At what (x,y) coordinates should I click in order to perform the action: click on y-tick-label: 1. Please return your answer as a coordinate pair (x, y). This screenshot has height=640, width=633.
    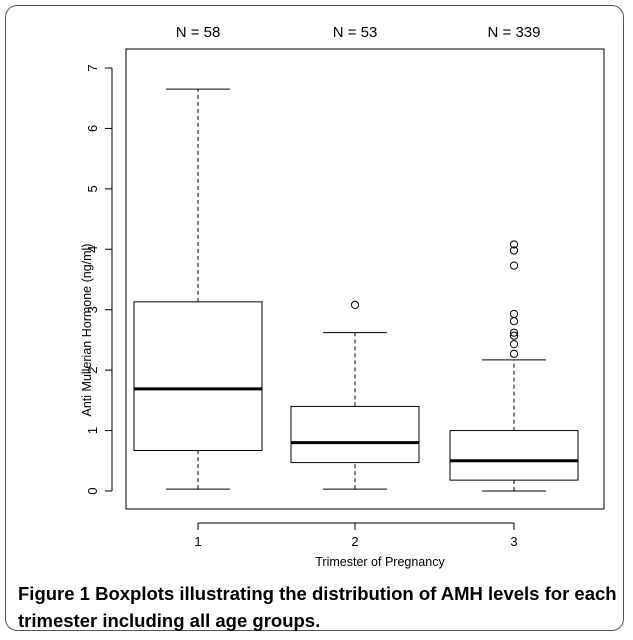
    Looking at the image, I should click on (92, 430).